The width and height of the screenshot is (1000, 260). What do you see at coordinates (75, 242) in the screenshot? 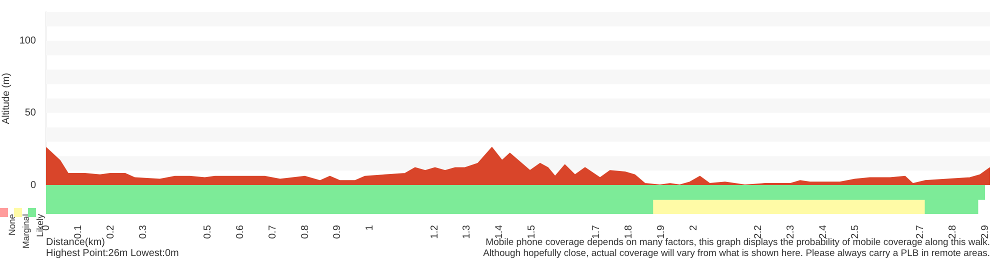
I see `x-axis-title: Distance(km)` at bounding box center [75, 242].